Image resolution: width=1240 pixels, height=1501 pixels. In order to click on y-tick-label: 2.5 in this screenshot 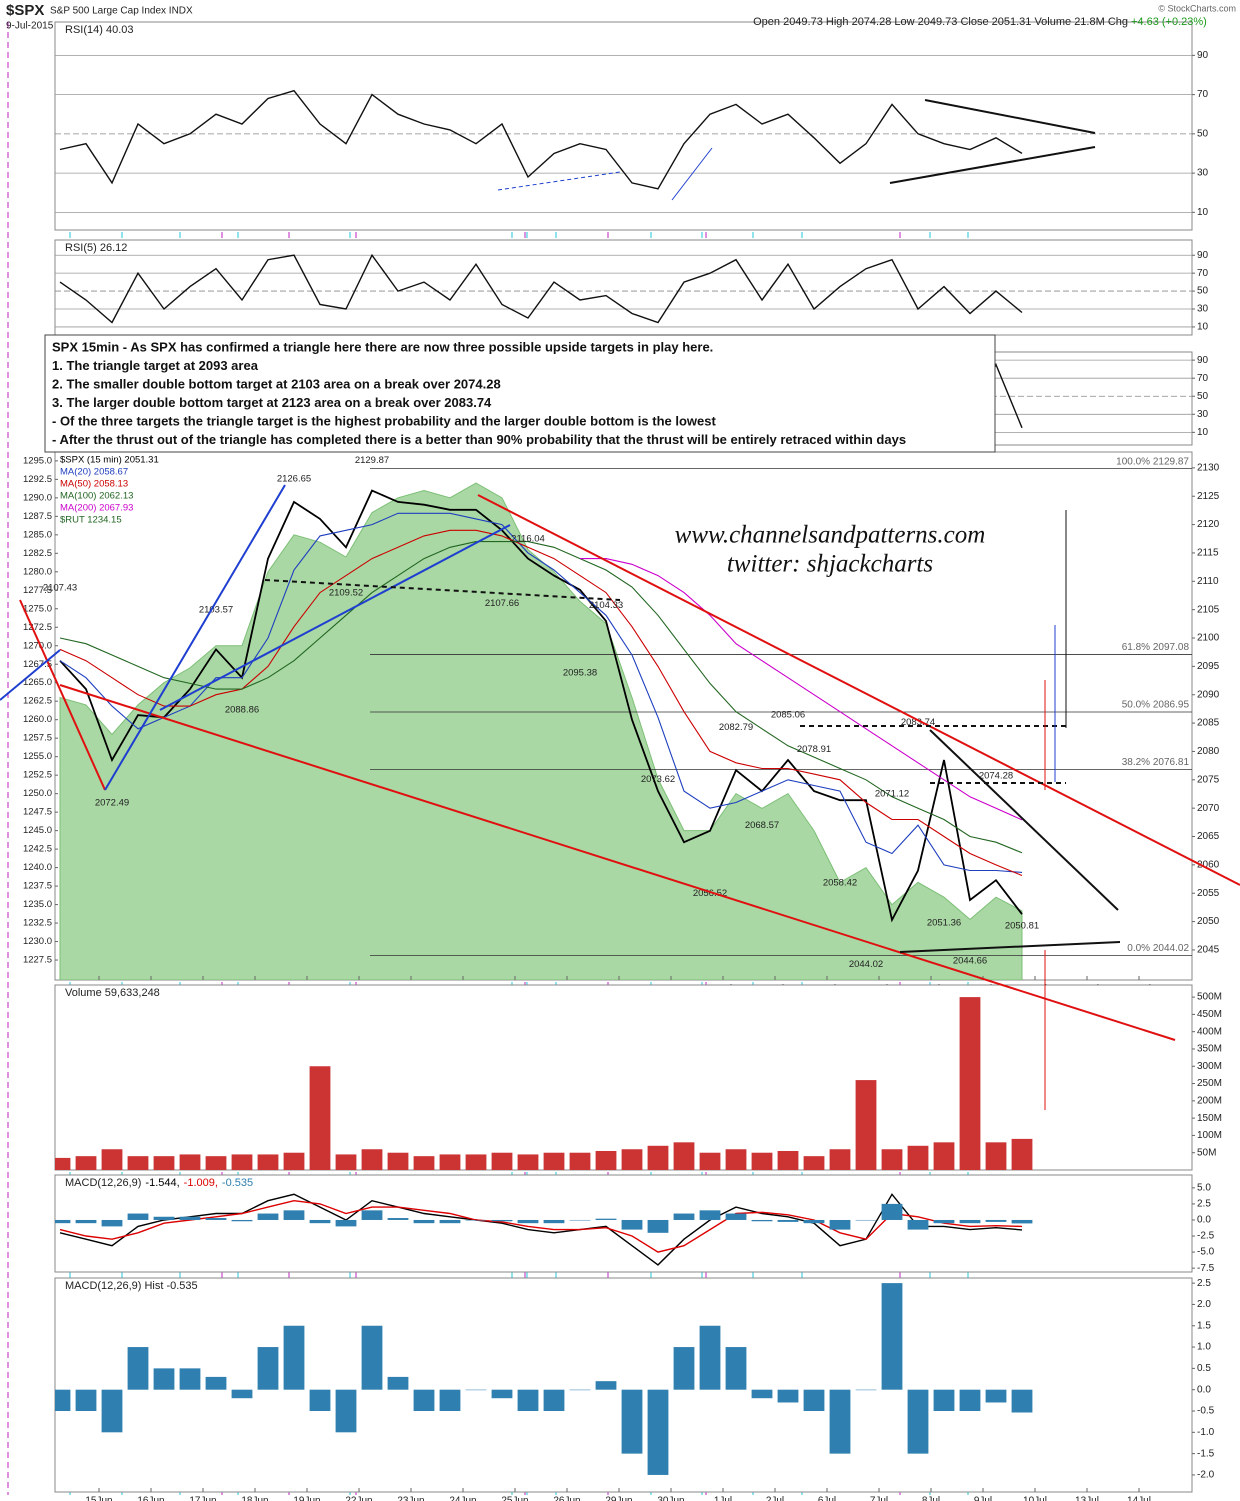, I will do `click(1204, 1283)`.